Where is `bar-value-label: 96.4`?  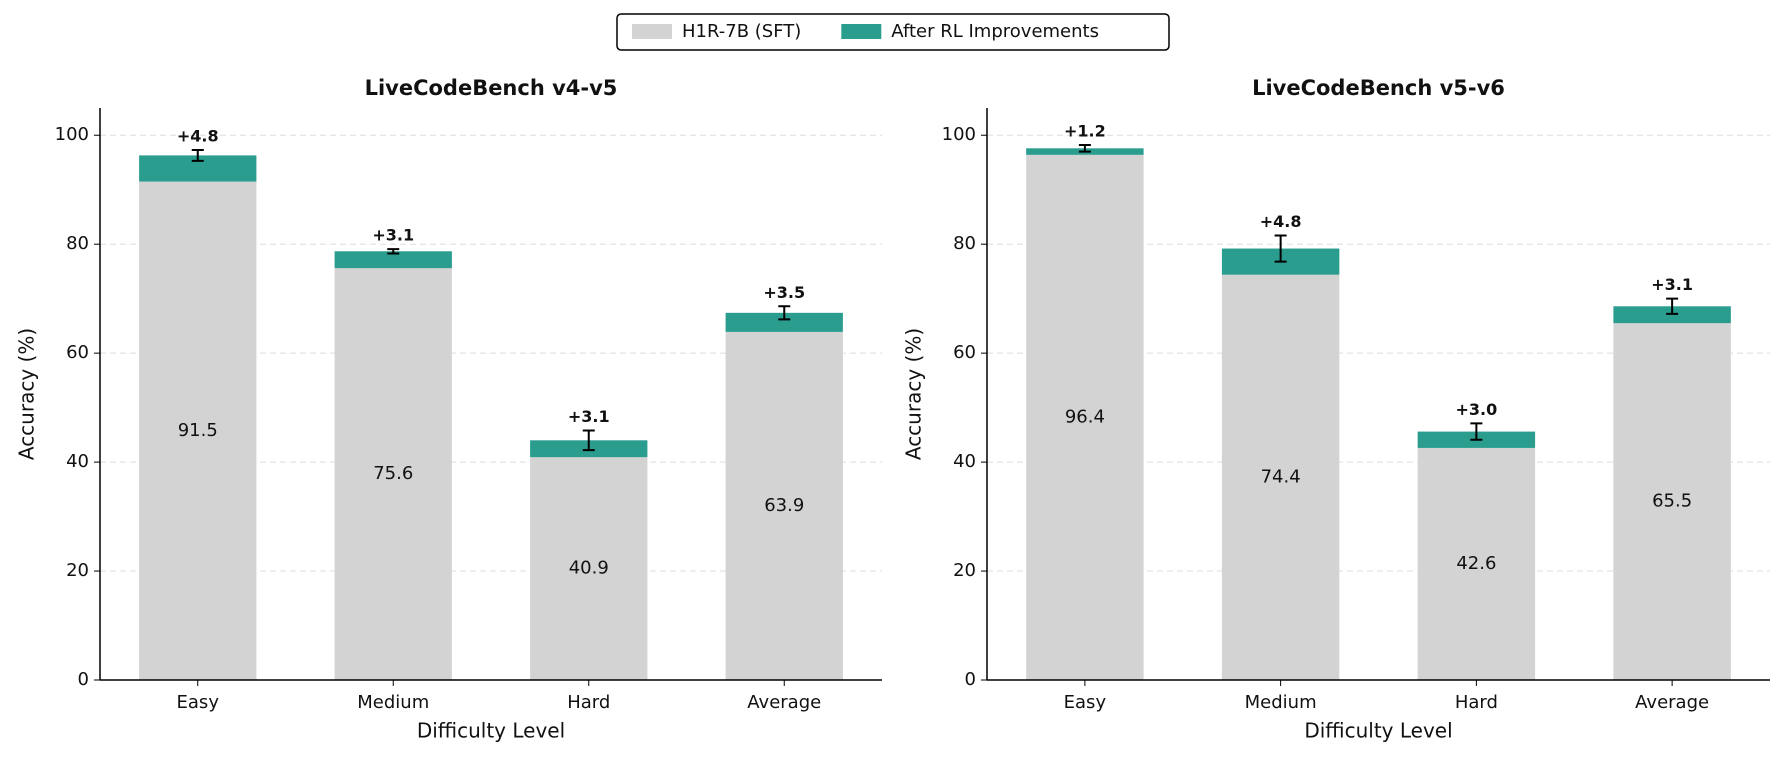 bar-value-label: 96.4 is located at coordinates (1085, 416).